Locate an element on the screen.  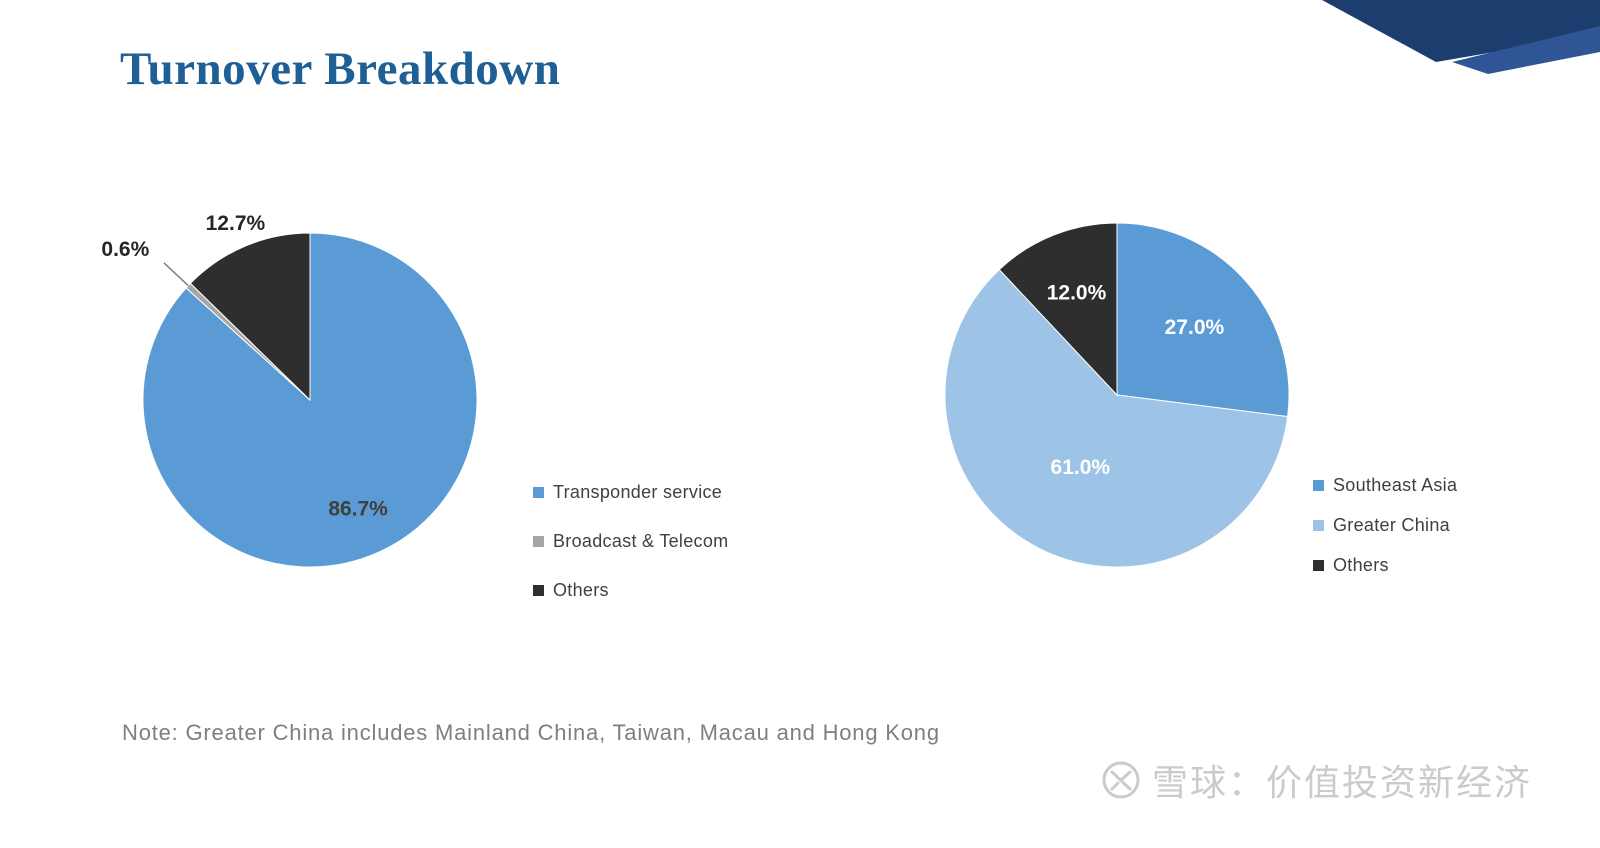
legend-label: Transponder service is located at coordinates (638, 492).